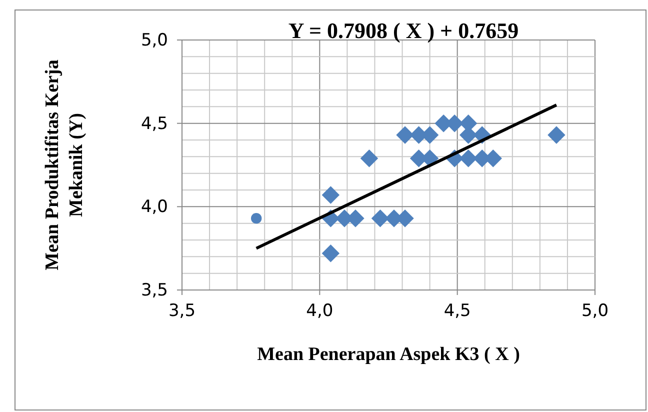 The width and height of the screenshot is (648, 412). What do you see at coordinates (154, 40) in the screenshot?
I see `y-tick-label: 5,0` at bounding box center [154, 40].